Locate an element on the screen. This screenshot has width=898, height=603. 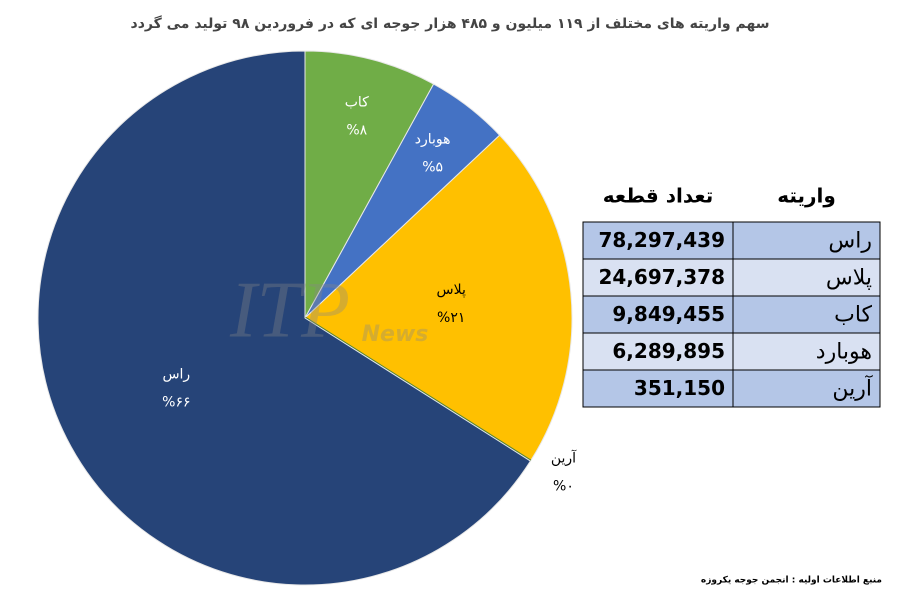
value-label: %۸ is located at coordinates (356, 130).